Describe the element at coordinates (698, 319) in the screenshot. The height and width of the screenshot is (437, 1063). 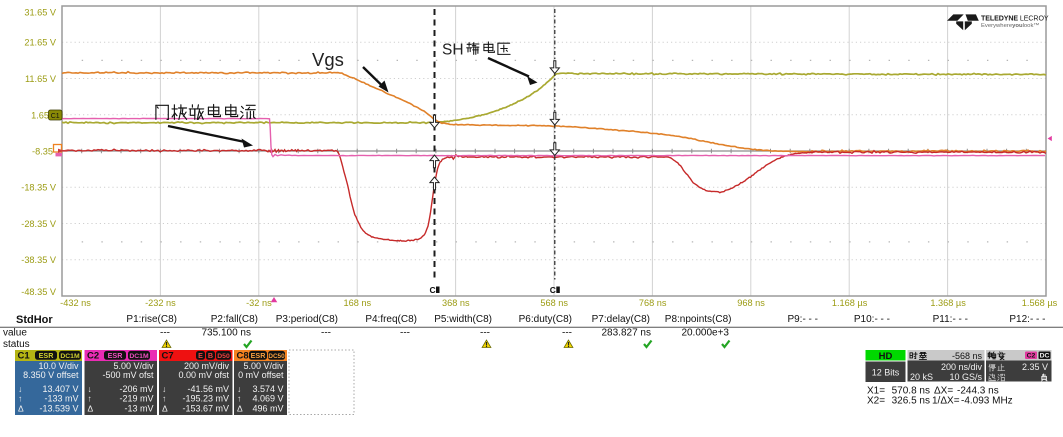
I see `svg-text: P8:npoints(C8)` at that location.